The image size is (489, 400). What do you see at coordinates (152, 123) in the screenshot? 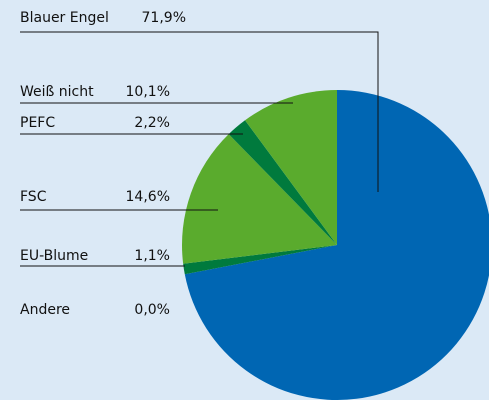
I see `slice-value: 2,2%` at bounding box center [152, 123].